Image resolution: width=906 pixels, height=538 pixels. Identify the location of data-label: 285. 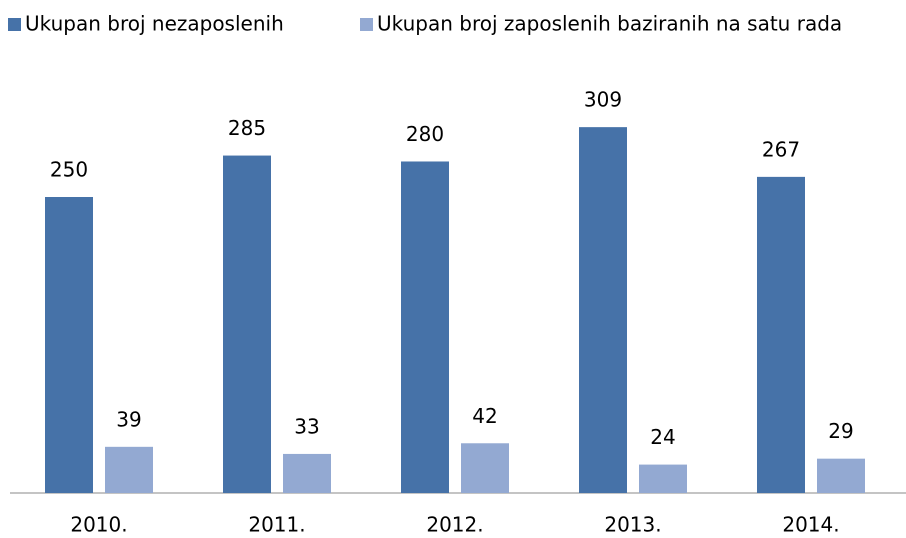
(247, 128).